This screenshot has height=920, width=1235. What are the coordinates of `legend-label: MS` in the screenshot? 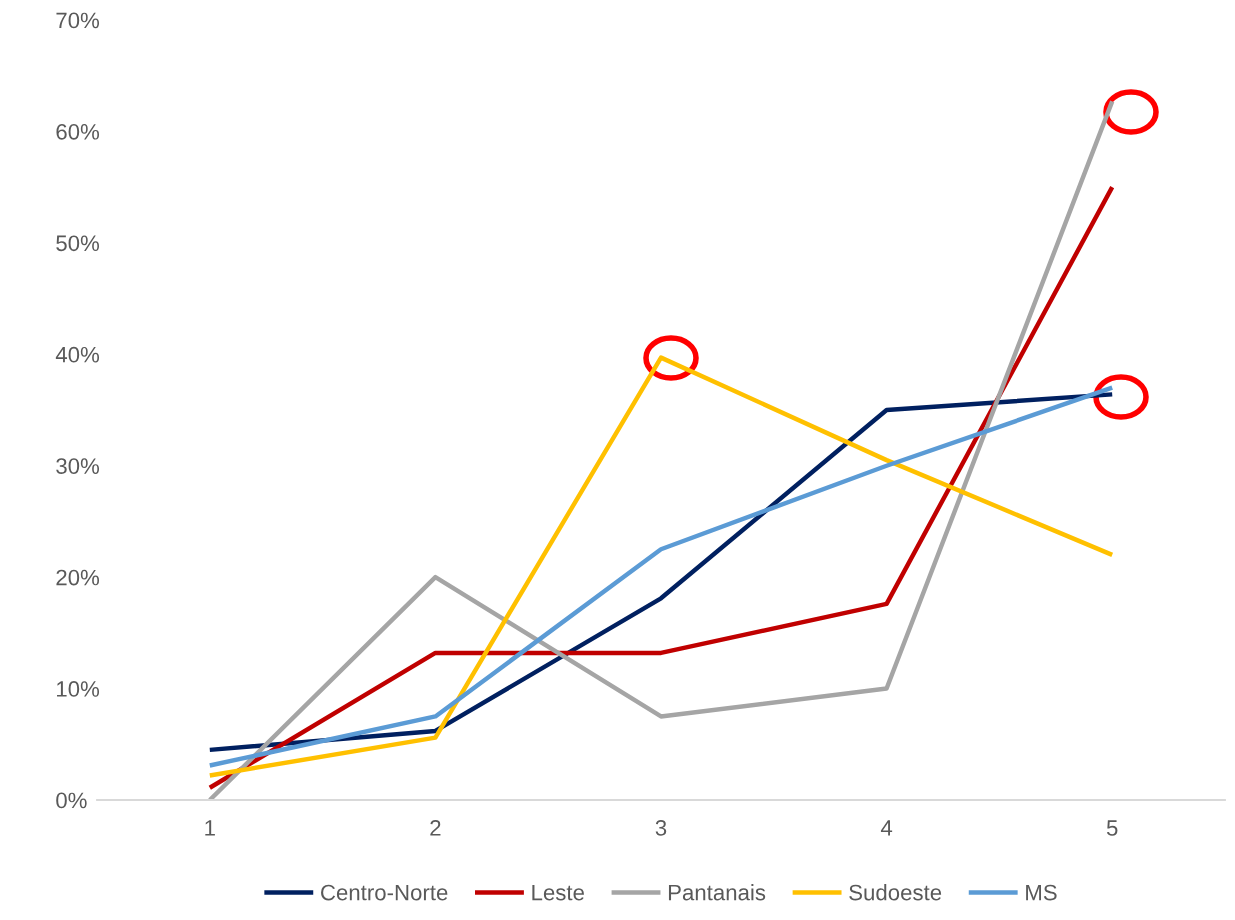 It's located at (1041, 892).